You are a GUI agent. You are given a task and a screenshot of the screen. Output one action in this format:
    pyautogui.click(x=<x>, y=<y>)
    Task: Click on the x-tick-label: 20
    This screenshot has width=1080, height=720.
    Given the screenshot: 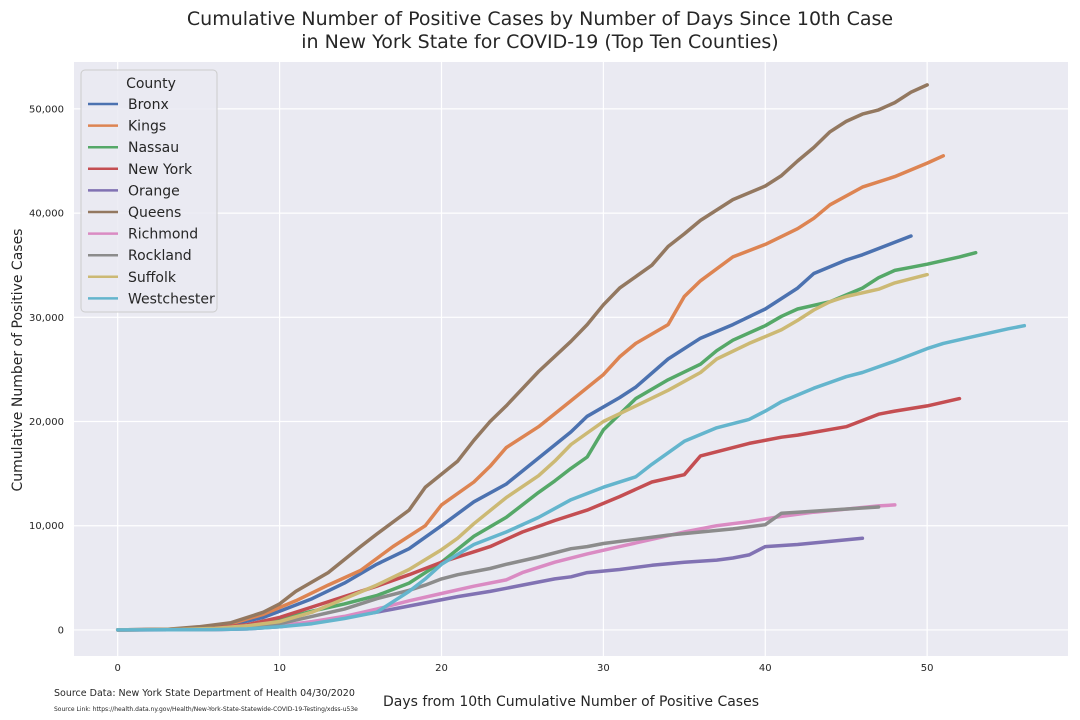 What is the action you would take?
    pyautogui.click(x=441, y=668)
    